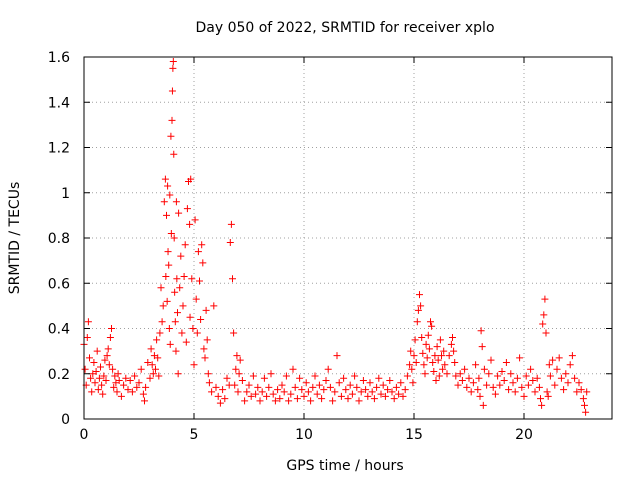 This screenshot has width=640, height=484. What do you see at coordinates (59, 375) in the screenshot?
I see `y-tick-label: 0.2` at bounding box center [59, 375].